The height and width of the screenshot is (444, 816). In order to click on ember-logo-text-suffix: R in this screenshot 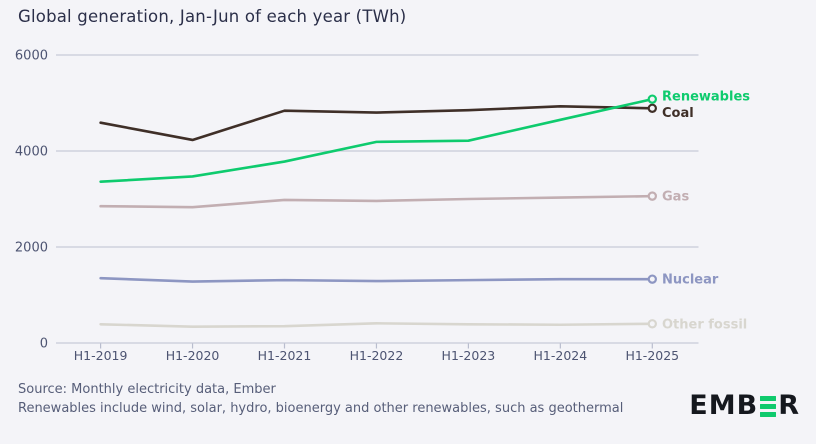, I will do `click(789, 405)`.